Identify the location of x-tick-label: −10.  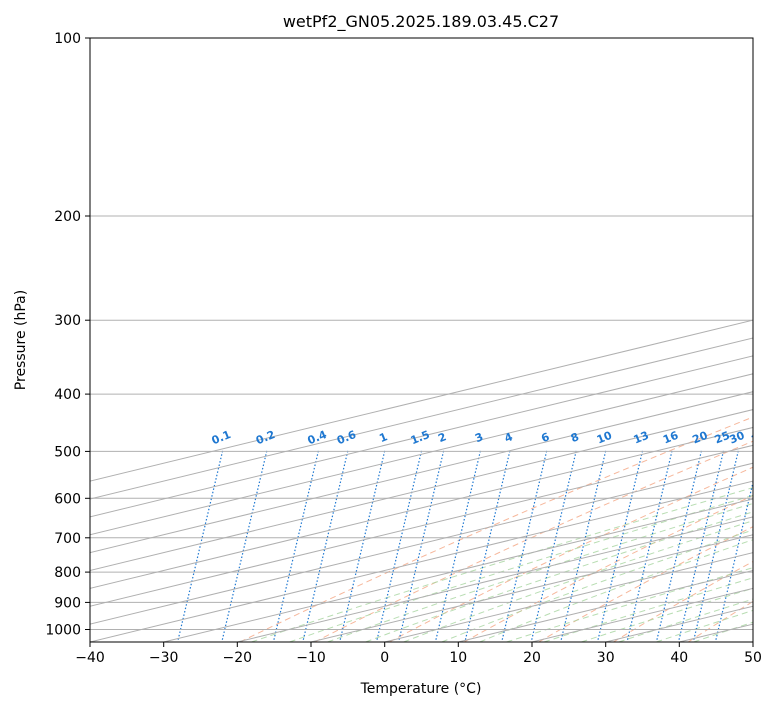
(311, 658).